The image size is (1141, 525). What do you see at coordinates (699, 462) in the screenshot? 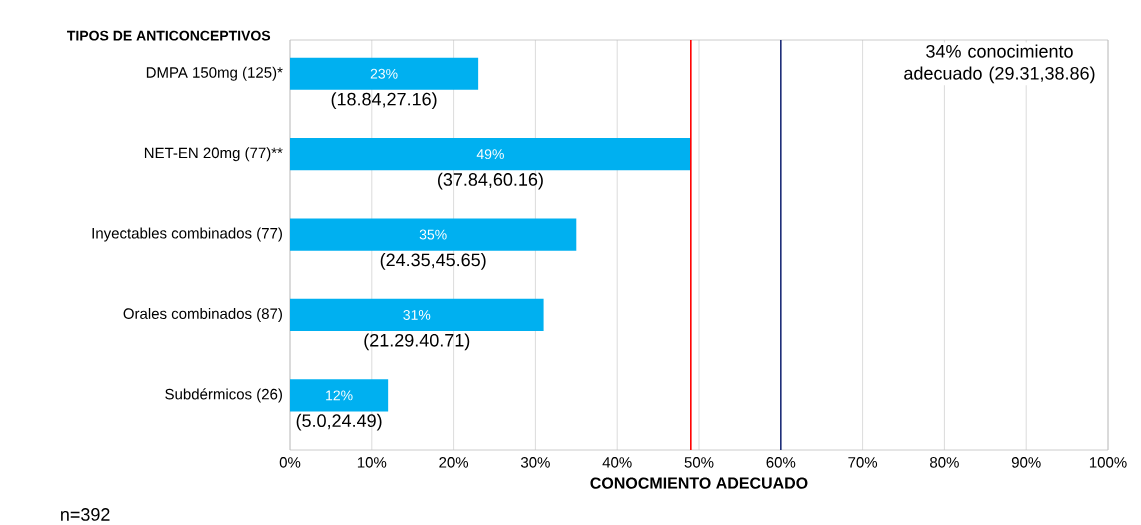
I see `x-tick-label: 50%` at bounding box center [699, 462].